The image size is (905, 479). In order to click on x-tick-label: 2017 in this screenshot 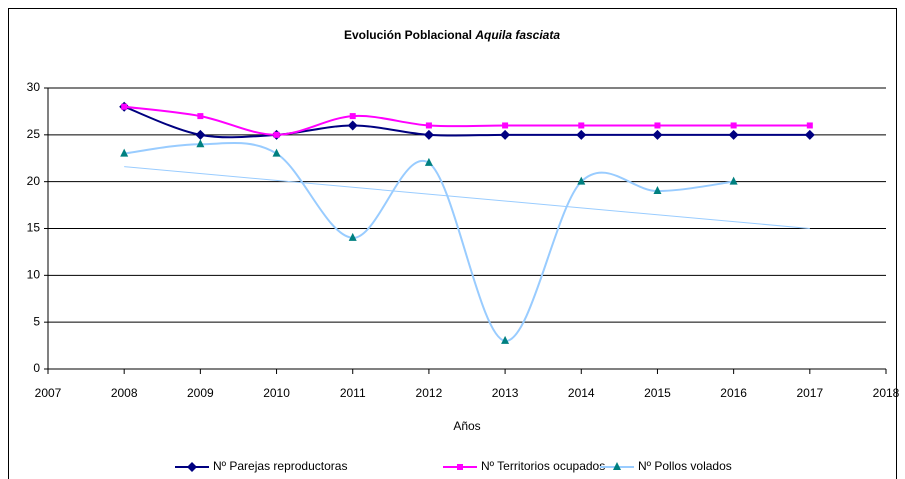, I will do `click(809, 393)`.